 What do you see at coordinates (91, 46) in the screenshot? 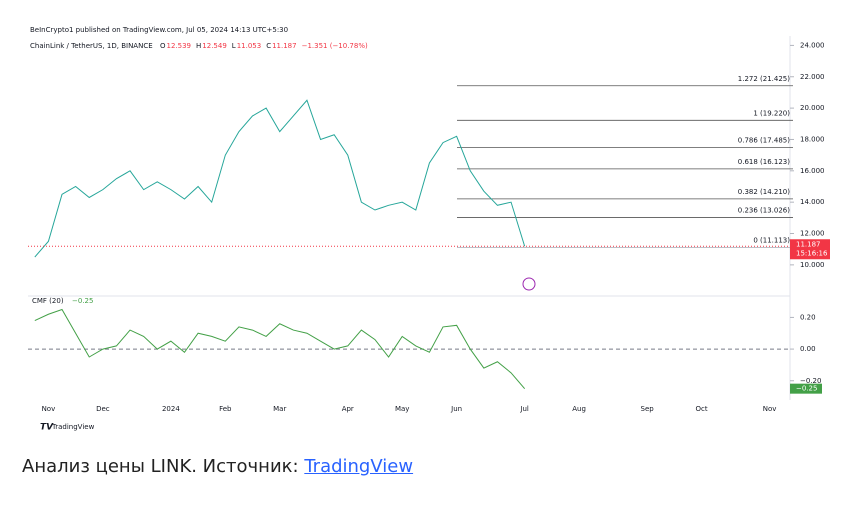
I see `symbol: ChainLink / TetherUS, 1D, BINANCE` at bounding box center [91, 46].